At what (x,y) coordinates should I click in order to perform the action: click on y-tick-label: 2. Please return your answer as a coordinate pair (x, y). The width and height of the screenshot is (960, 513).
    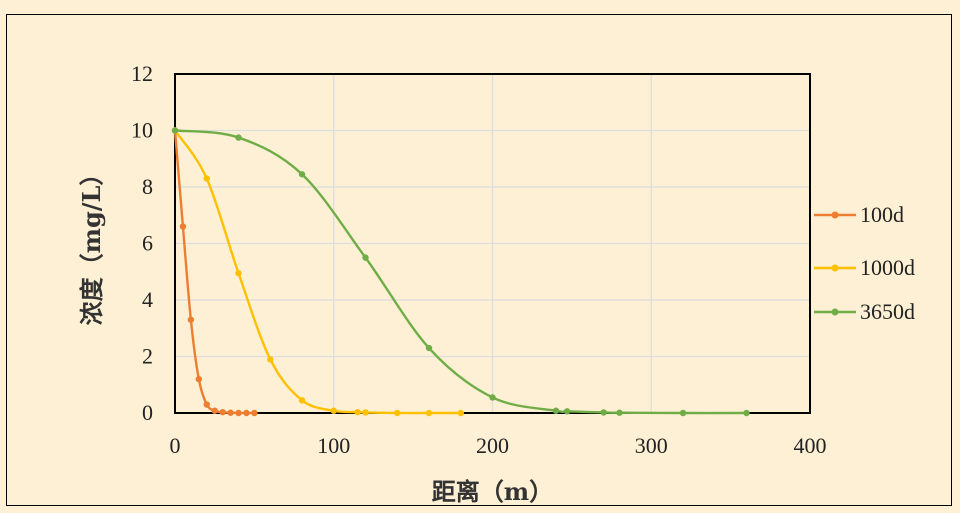
    Looking at the image, I should click on (147, 356).